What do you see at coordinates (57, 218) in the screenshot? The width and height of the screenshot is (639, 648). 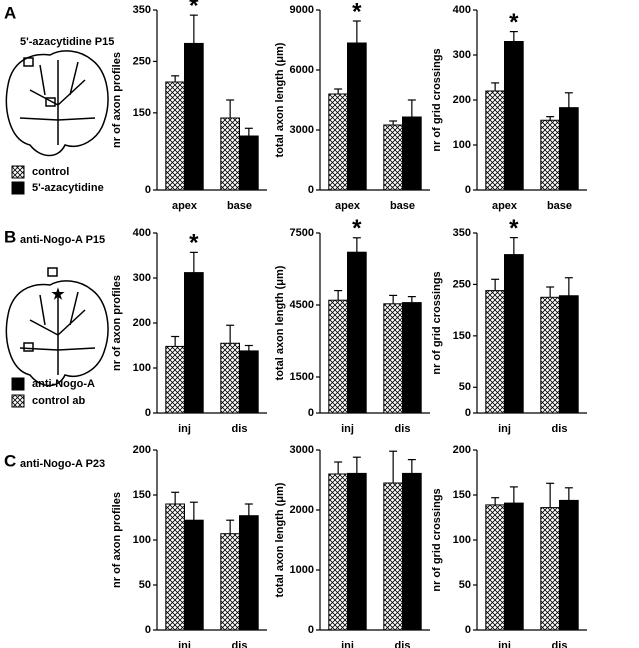 I see `cerebellum-drawing` at bounding box center [57, 218].